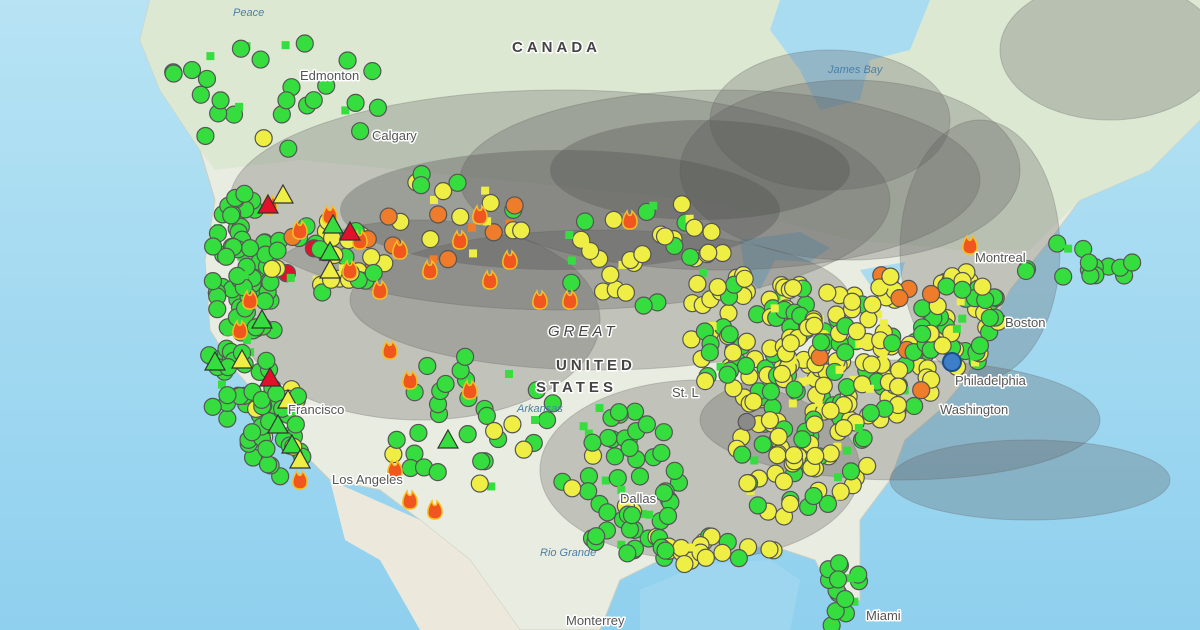 The width and height of the screenshot is (1200, 630). Describe the element at coordinates (367, 479) in the screenshot. I see `city-label: Los Angeles` at that location.